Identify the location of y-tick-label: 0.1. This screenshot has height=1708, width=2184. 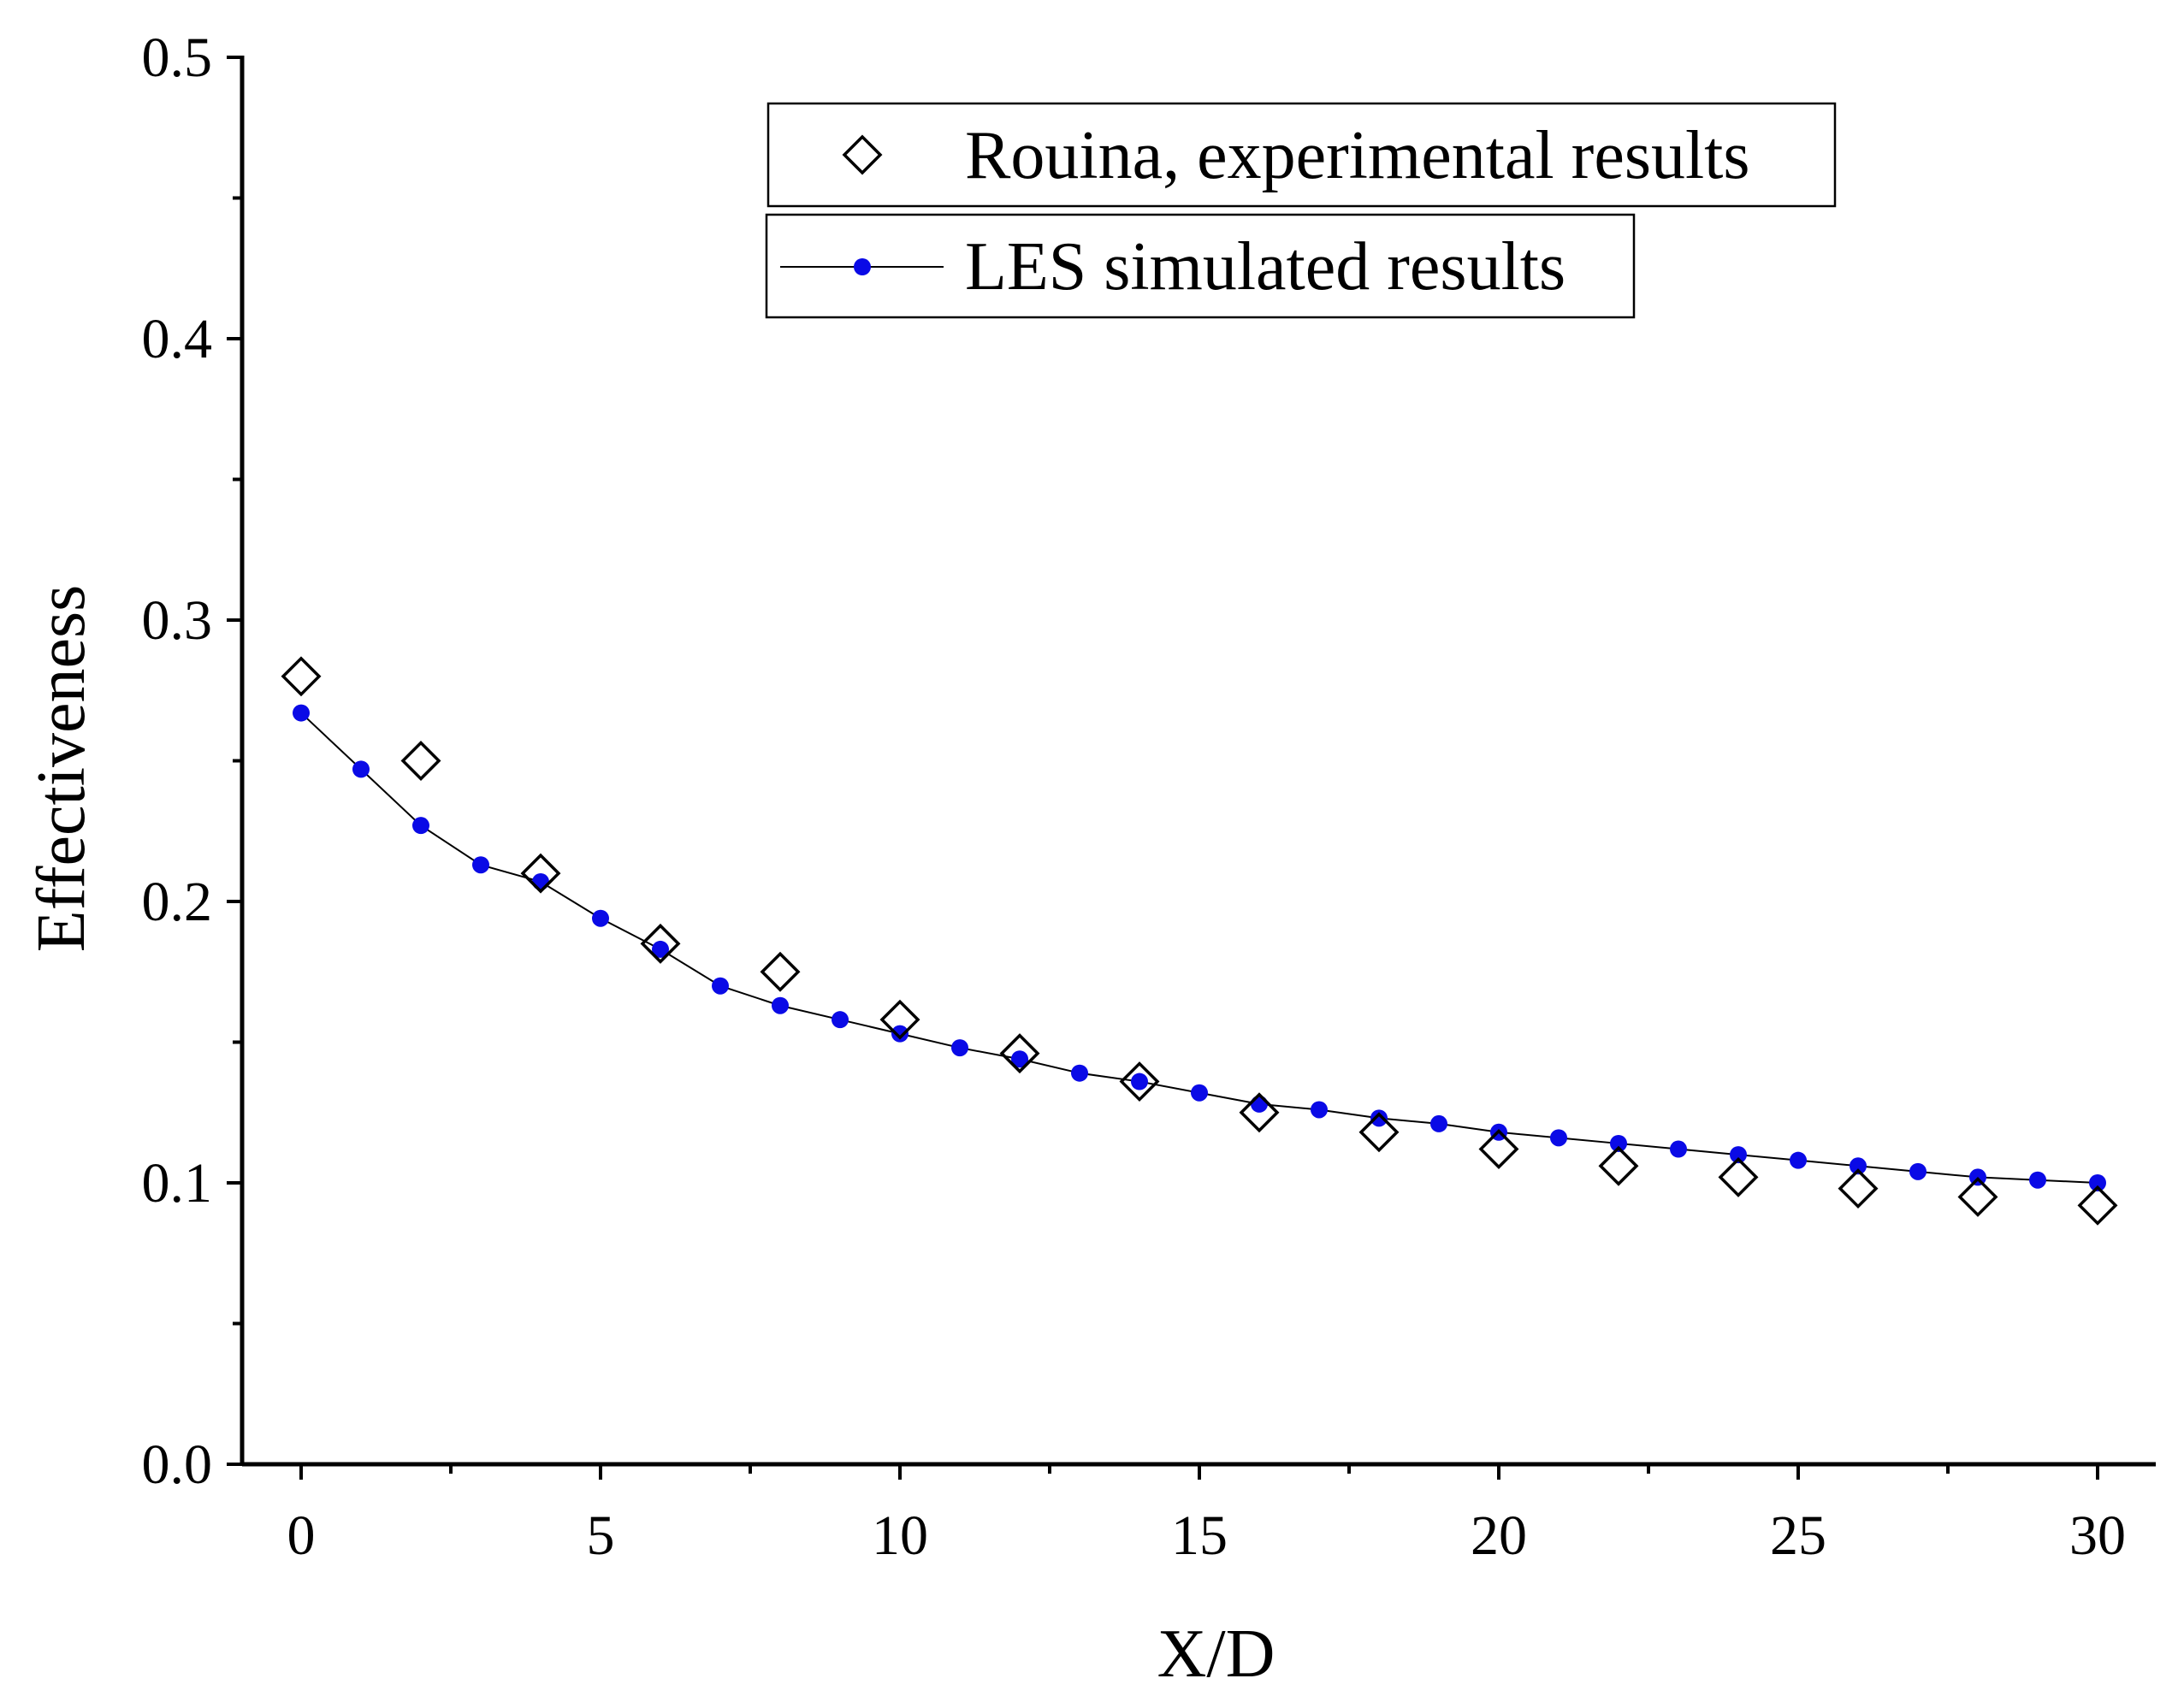
(177, 1183).